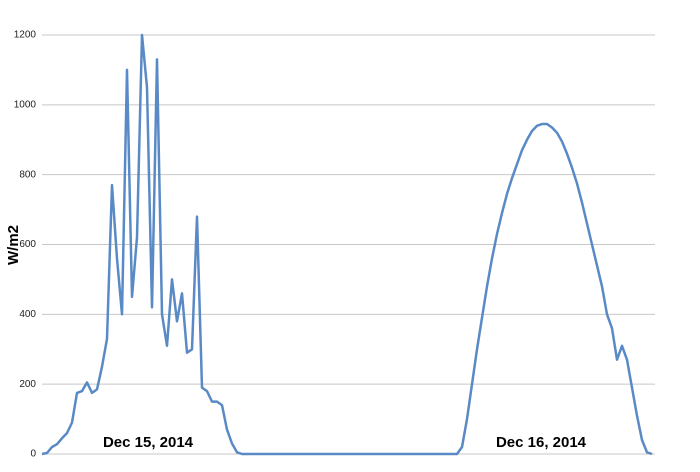 The image size is (700, 472). Describe the element at coordinates (148, 442) in the screenshot. I see `annotation: Dec 15, 2014` at that location.